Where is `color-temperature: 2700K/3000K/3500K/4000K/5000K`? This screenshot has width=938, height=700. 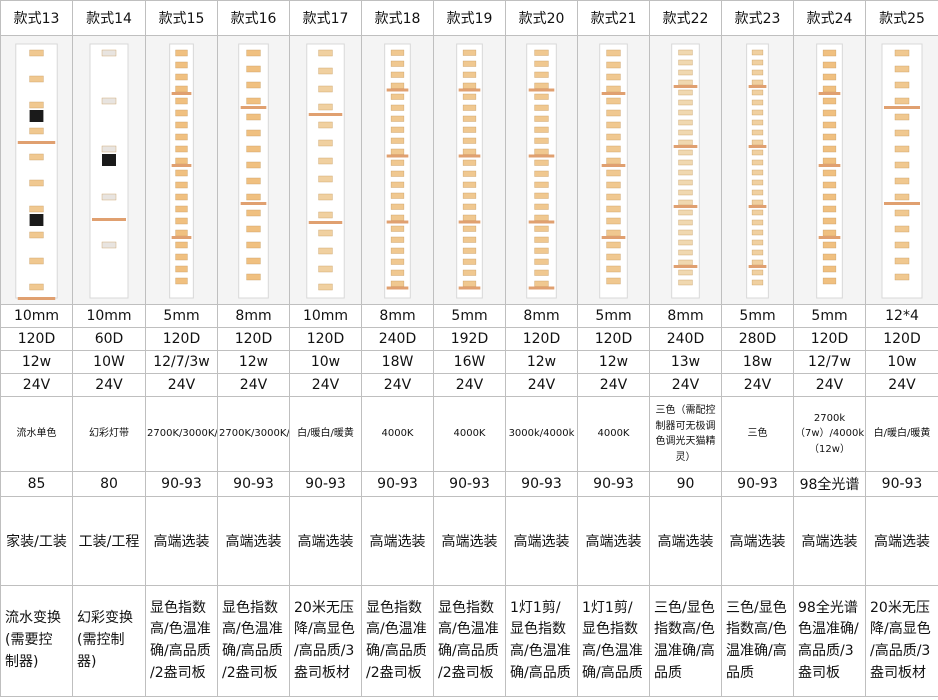
color-temperature: 2700K/3000K/3500K/4000K/5000K is located at coordinates (253, 434).